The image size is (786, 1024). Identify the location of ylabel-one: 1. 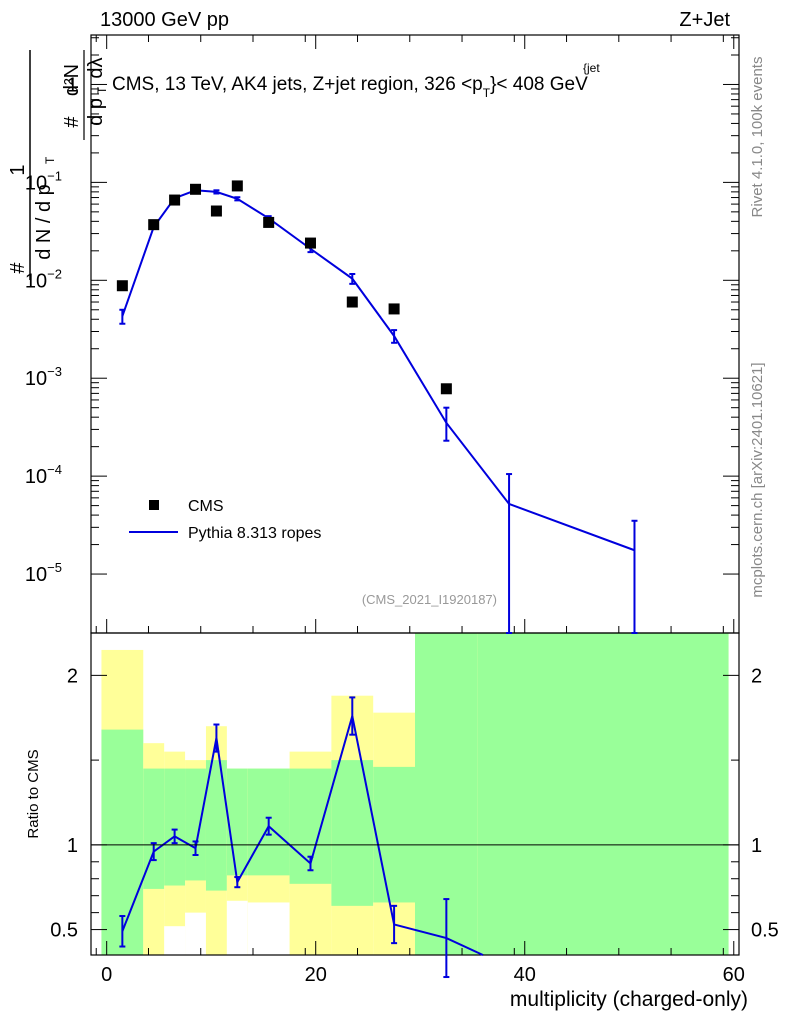
(18, 169).